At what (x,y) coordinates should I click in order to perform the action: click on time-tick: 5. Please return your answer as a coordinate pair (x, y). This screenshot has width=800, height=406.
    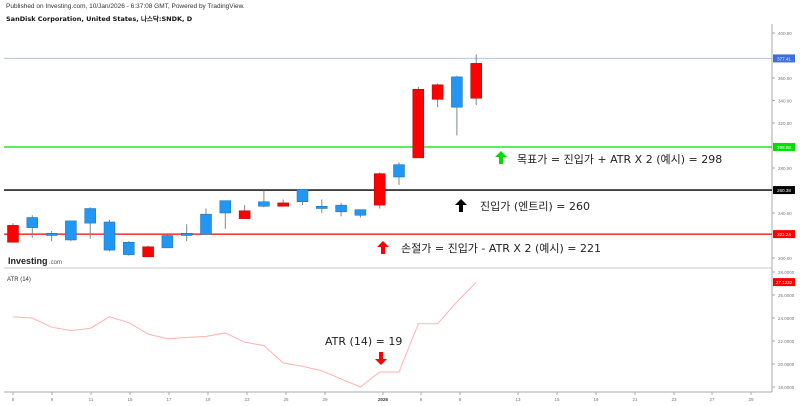
    Looking at the image, I should click on (13, 399).